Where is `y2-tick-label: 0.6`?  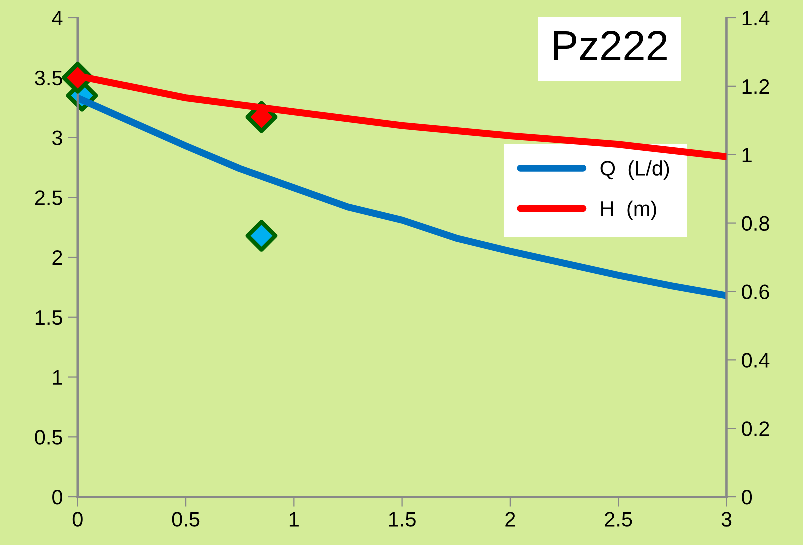 y2-tick-label: 0.6 is located at coordinates (756, 292).